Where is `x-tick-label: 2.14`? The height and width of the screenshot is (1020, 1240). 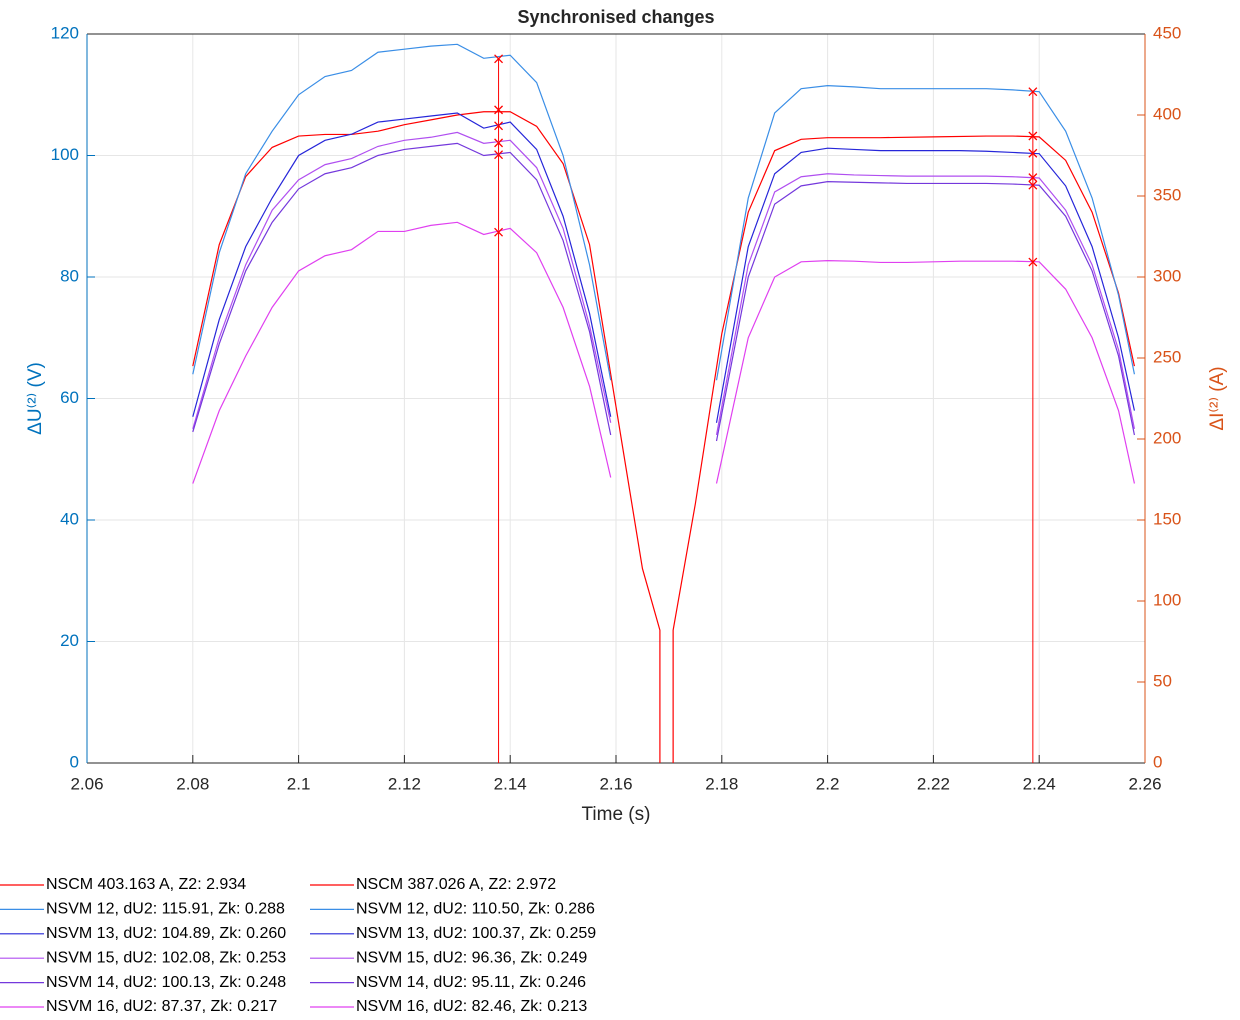 x-tick-label: 2.14 is located at coordinates (510, 783).